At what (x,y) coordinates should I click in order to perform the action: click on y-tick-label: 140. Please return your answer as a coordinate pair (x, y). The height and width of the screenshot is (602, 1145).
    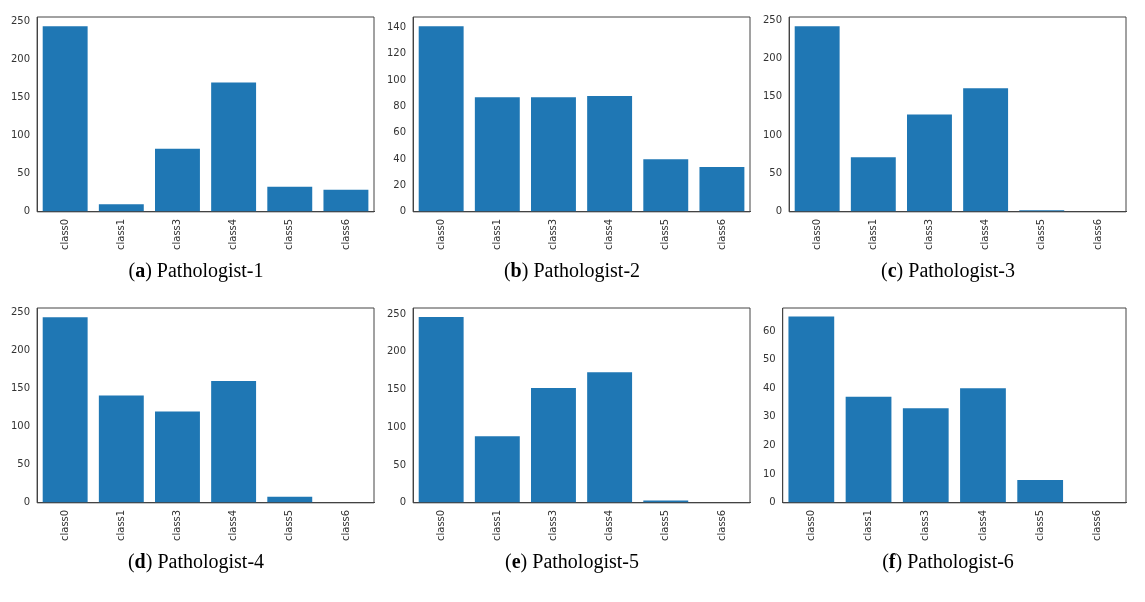
    Looking at the image, I should click on (396, 27).